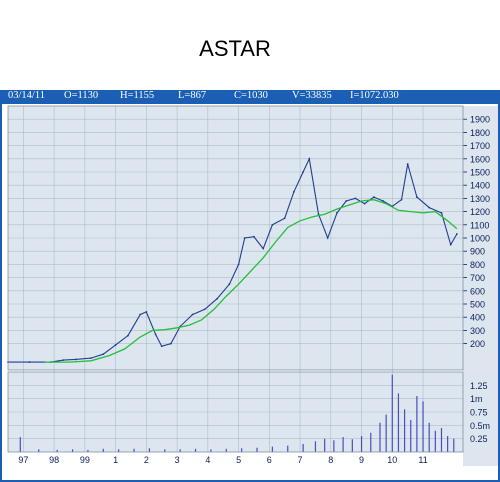  What do you see at coordinates (480, 199) in the screenshot?
I see `y-tick-label: 1300` at bounding box center [480, 199].